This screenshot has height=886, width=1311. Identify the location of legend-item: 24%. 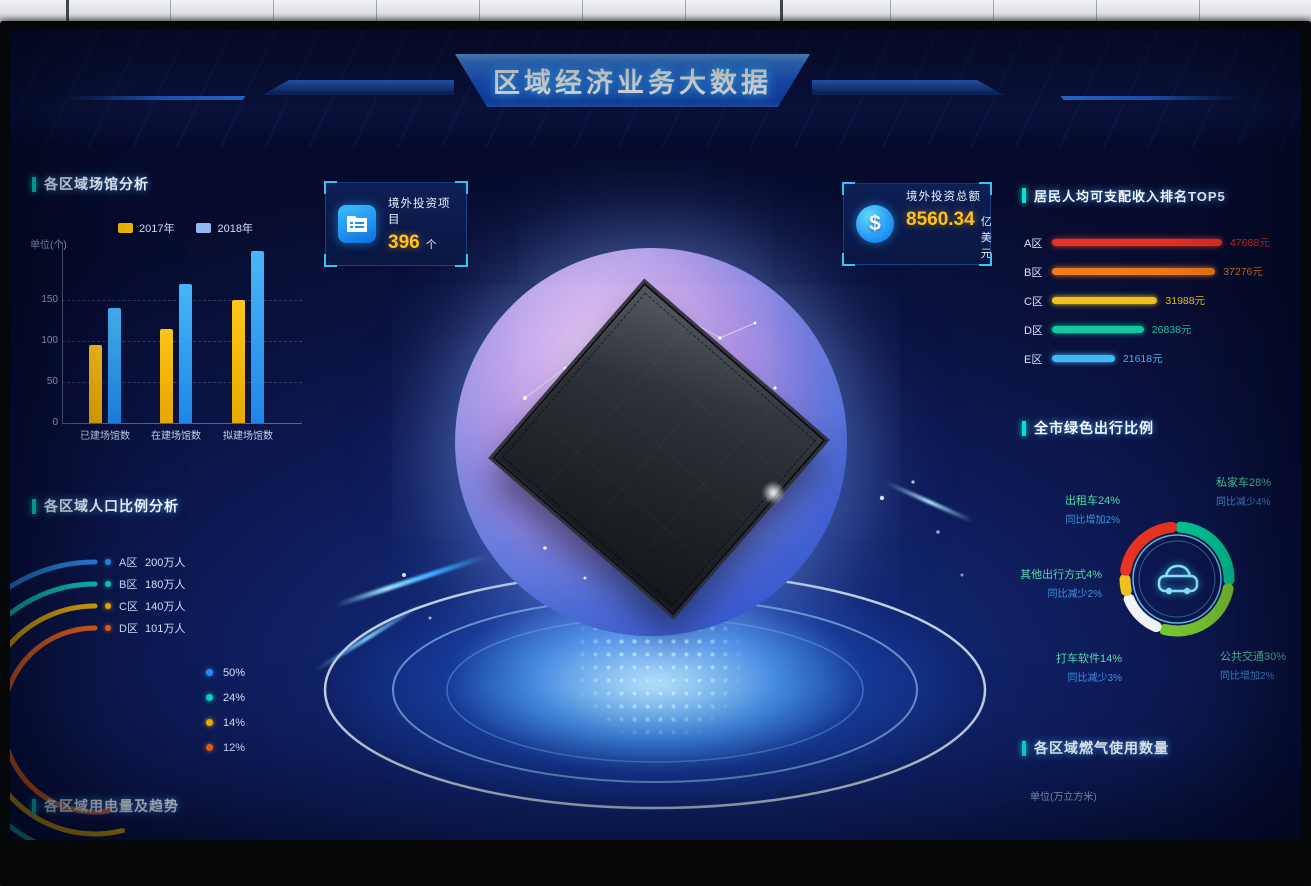
(225, 697).